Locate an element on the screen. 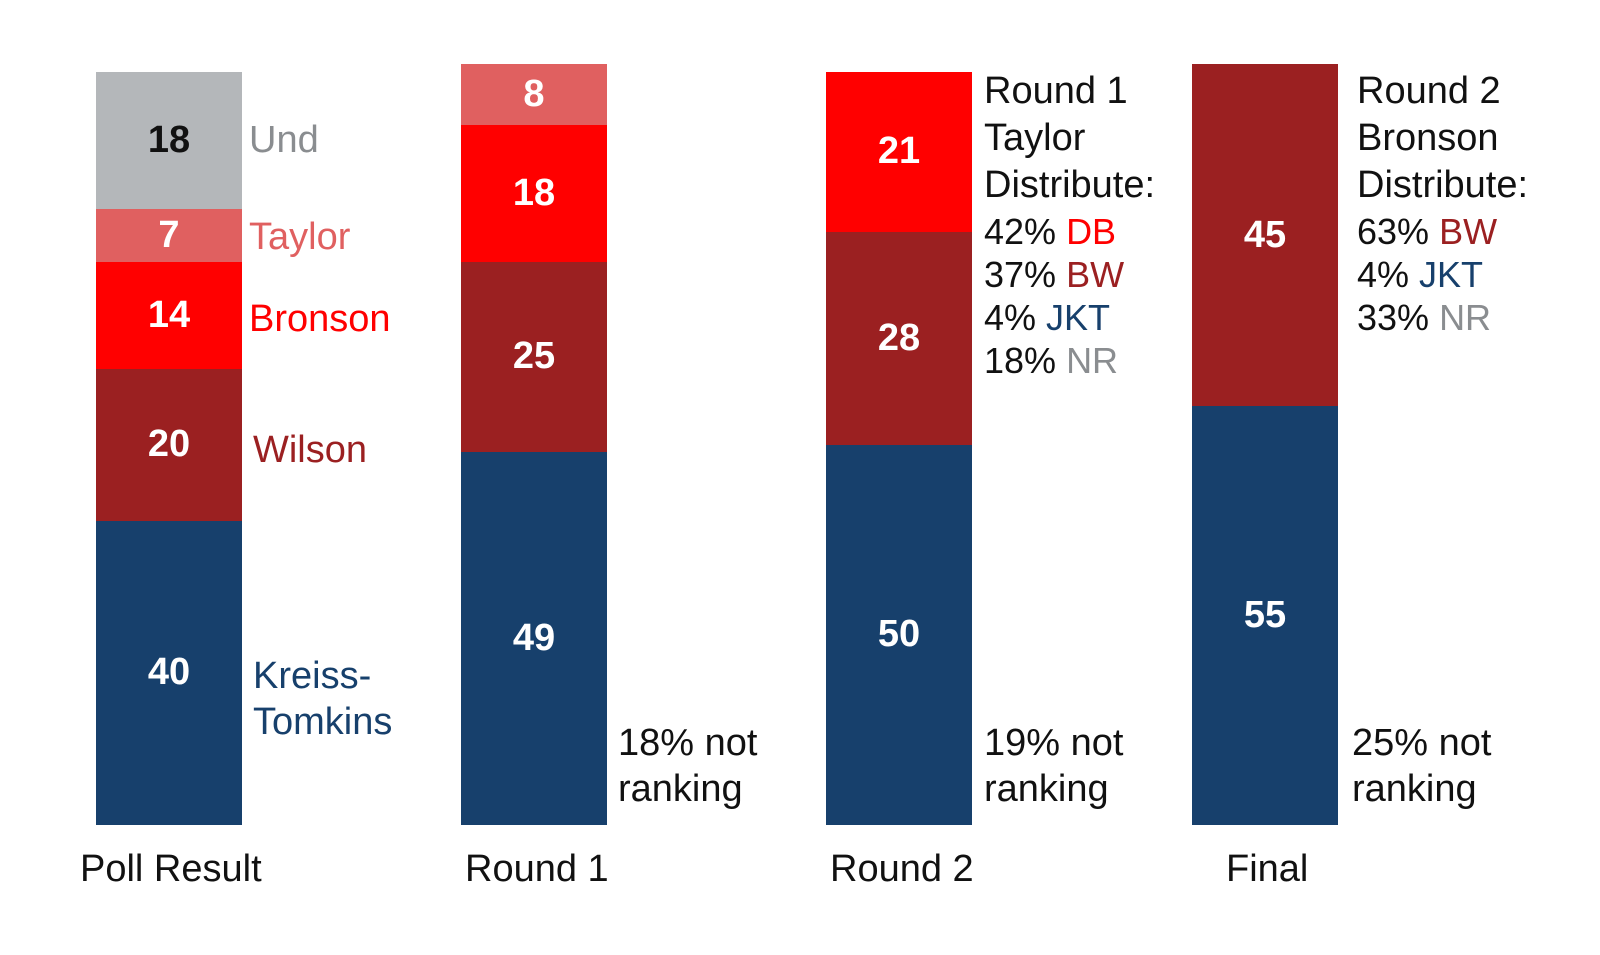 The width and height of the screenshot is (1600, 955). bar-segment-wilson: 25 is located at coordinates (534, 357).